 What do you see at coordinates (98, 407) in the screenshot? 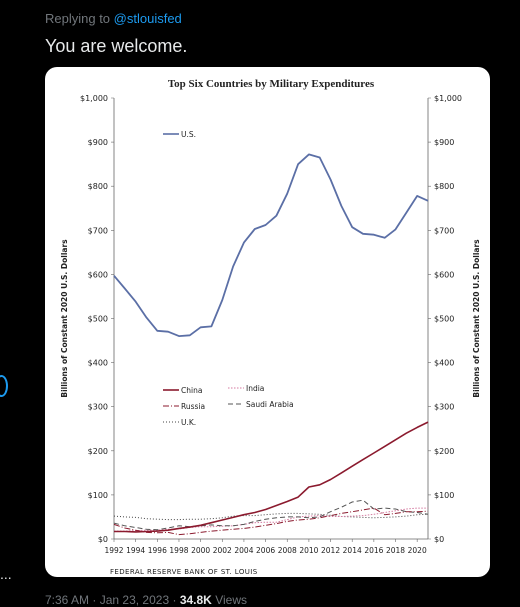
I see `y-tick-label-left: $300` at bounding box center [98, 407].